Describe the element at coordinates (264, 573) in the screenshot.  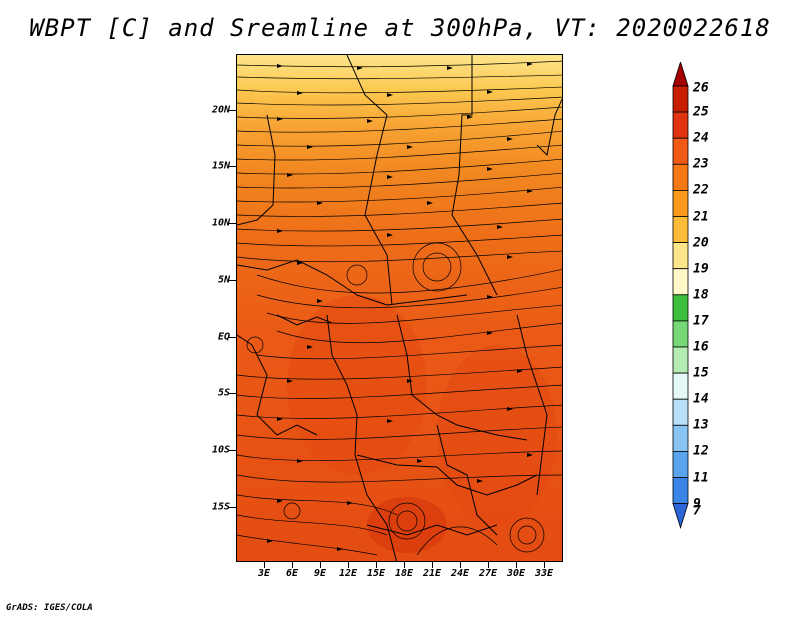
I see `lon-label: 3E` at that location.